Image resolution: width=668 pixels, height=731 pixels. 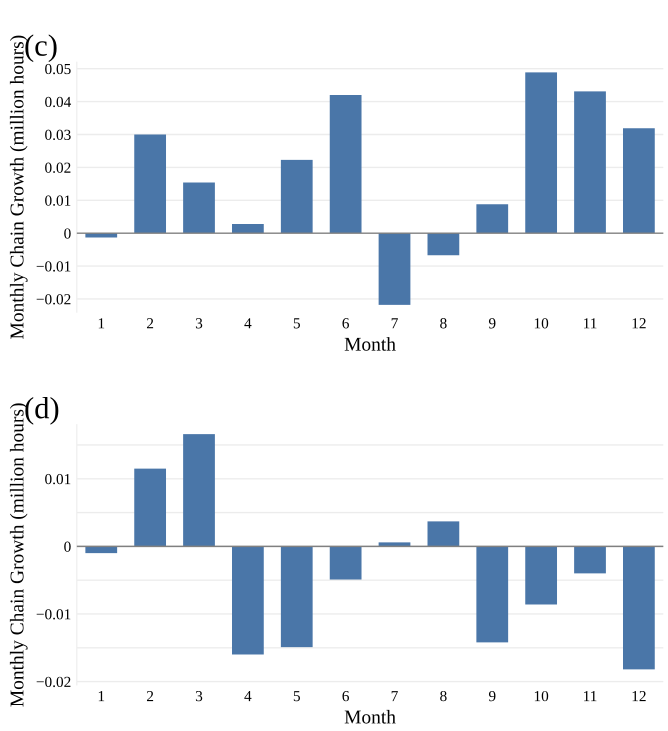 What do you see at coordinates (58, 102) in the screenshot?
I see `y-tick-label: 0.04` at bounding box center [58, 102].